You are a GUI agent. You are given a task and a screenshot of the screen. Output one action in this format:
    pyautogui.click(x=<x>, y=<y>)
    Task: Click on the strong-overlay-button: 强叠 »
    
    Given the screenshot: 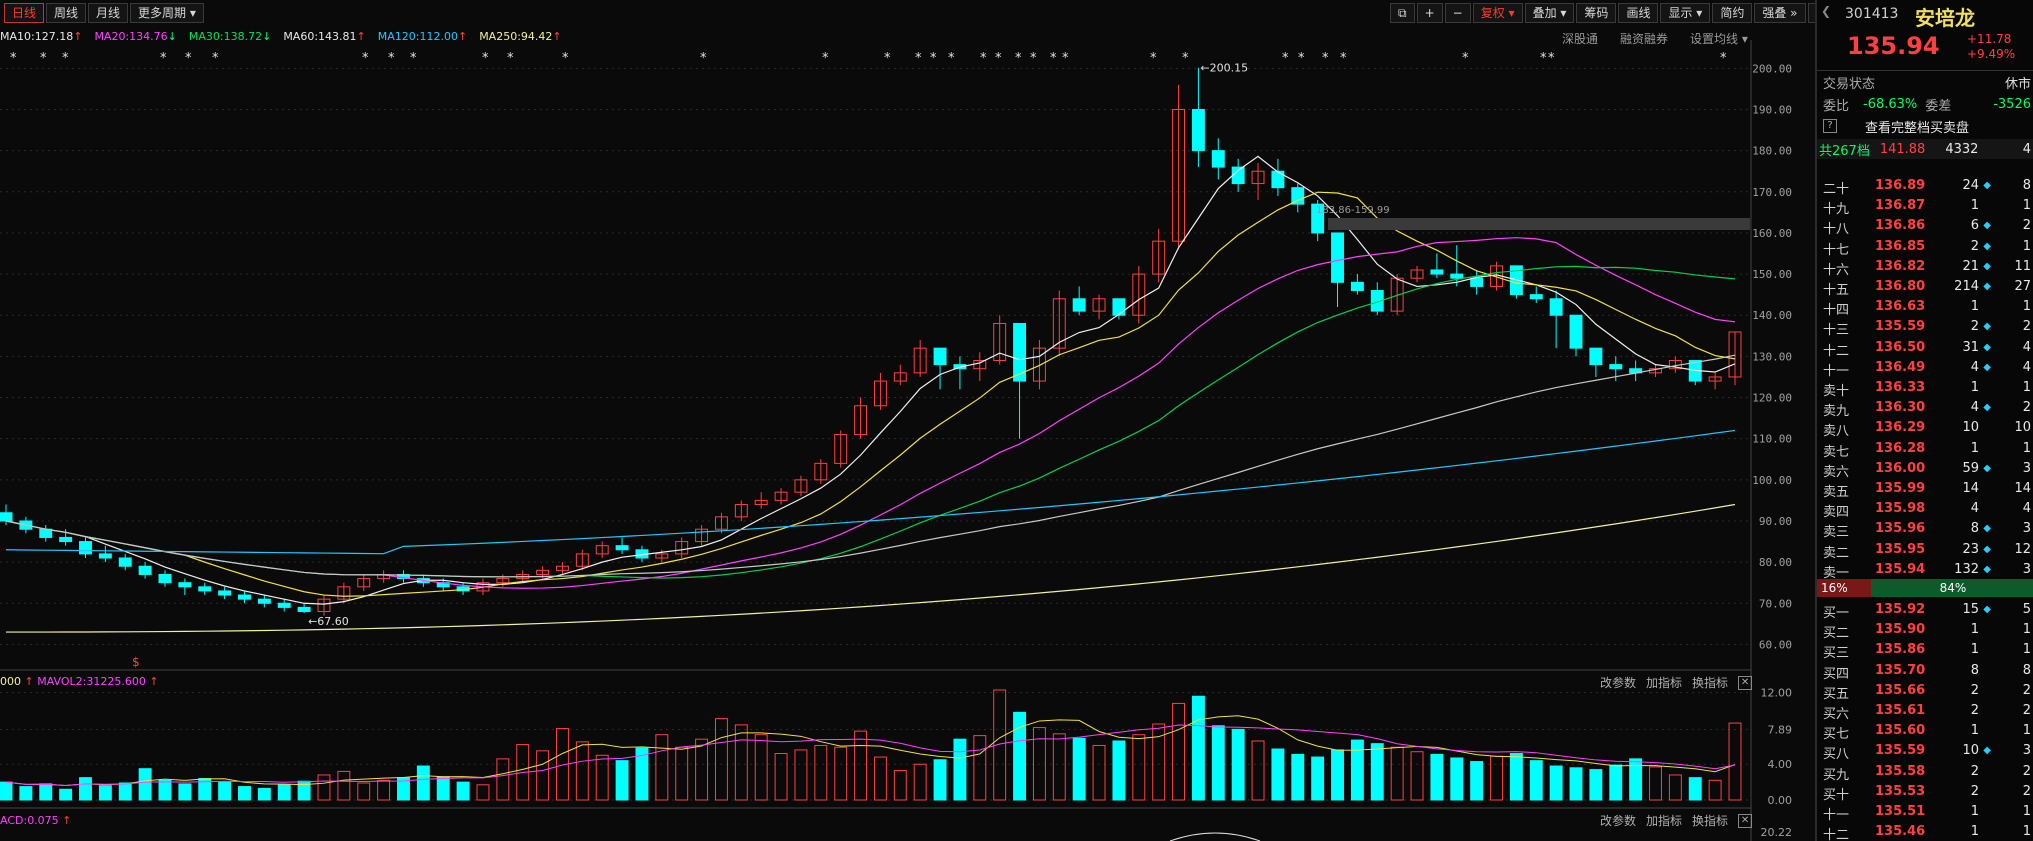 What is the action you would take?
    pyautogui.click(x=1780, y=13)
    